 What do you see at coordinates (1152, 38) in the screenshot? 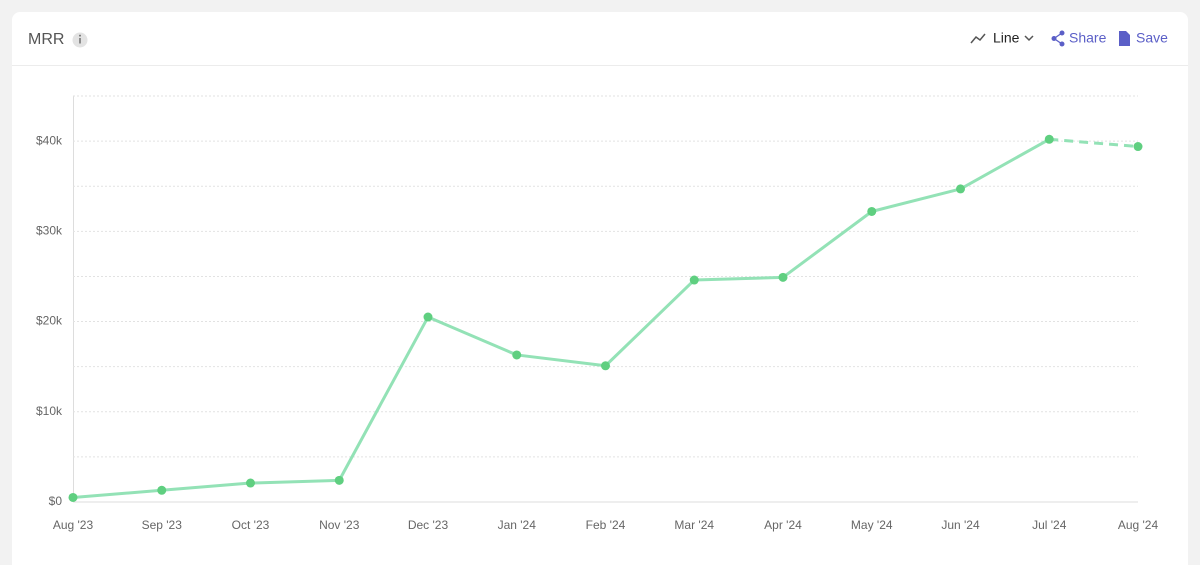
I see `save-label: Save` at bounding box center [1152, 38].